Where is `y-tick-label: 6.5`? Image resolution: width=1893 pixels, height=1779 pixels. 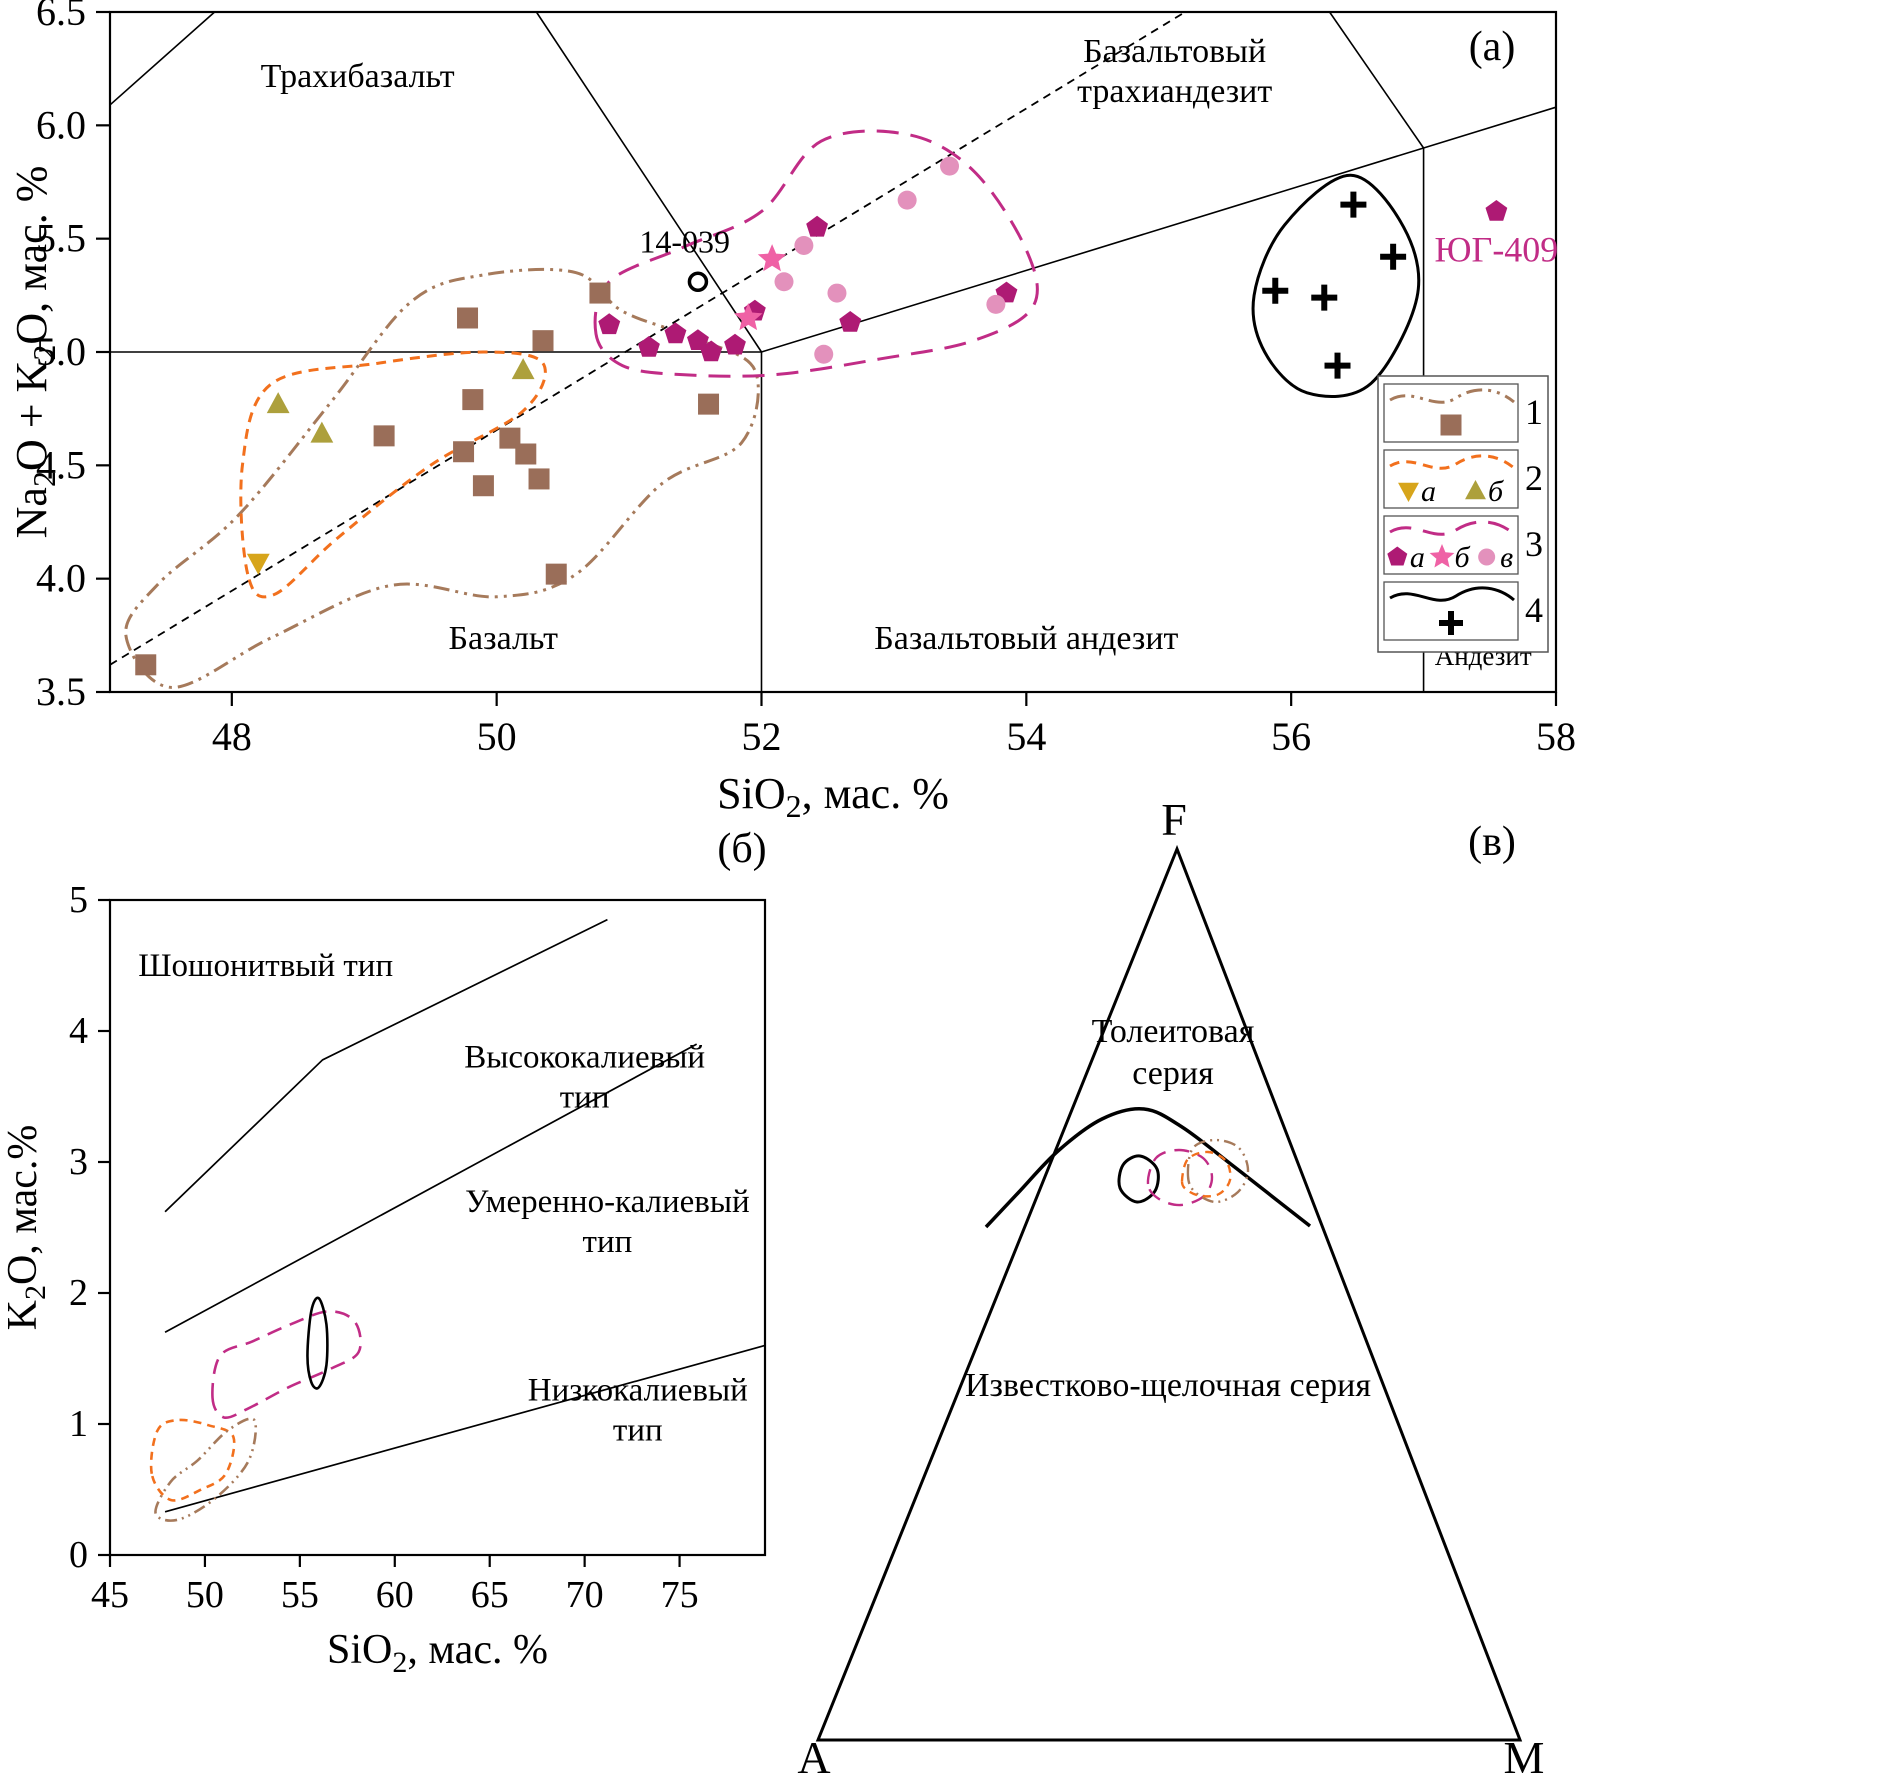 y-tick-label: 6.5 is located at coordinates (61, 17).